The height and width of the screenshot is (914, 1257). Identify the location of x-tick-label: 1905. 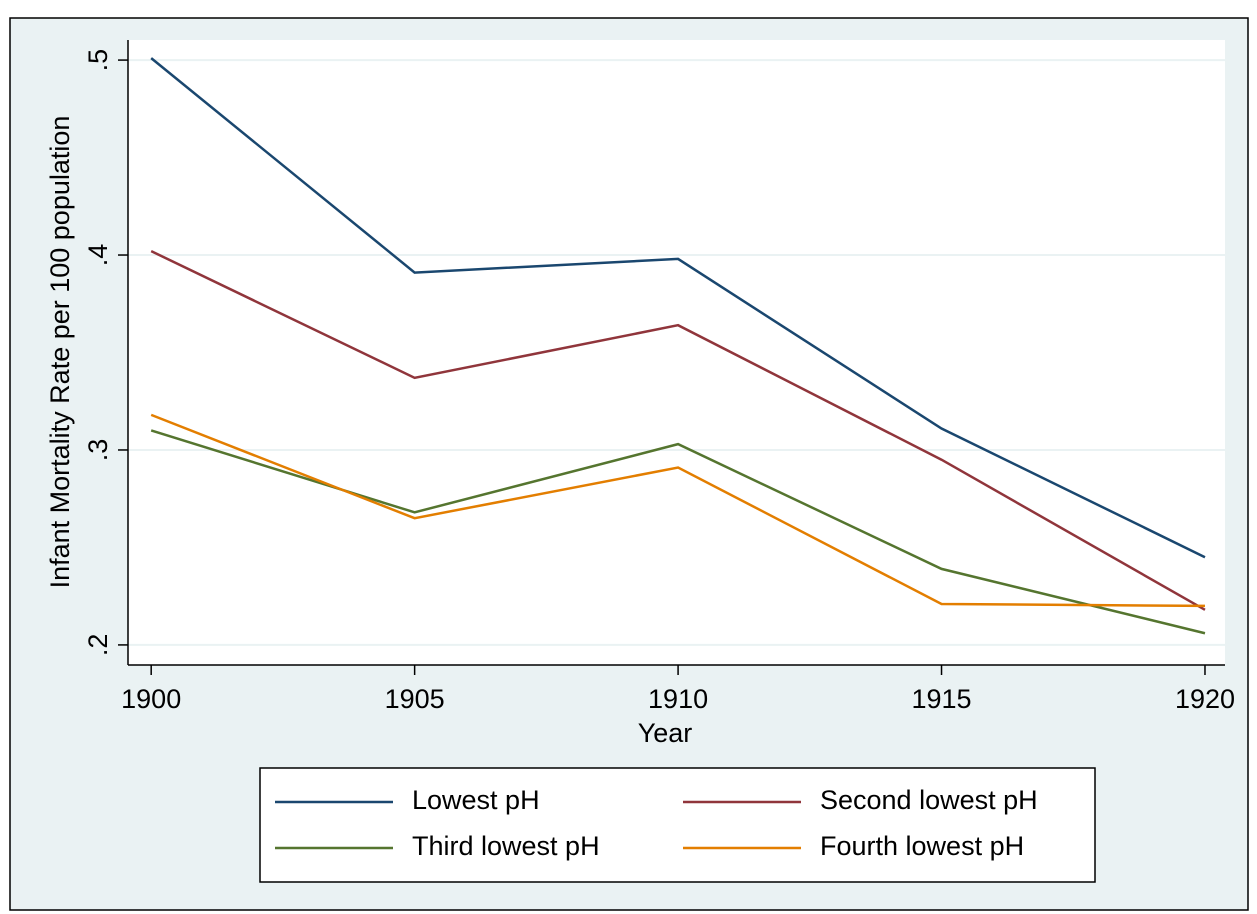
(415, 699).